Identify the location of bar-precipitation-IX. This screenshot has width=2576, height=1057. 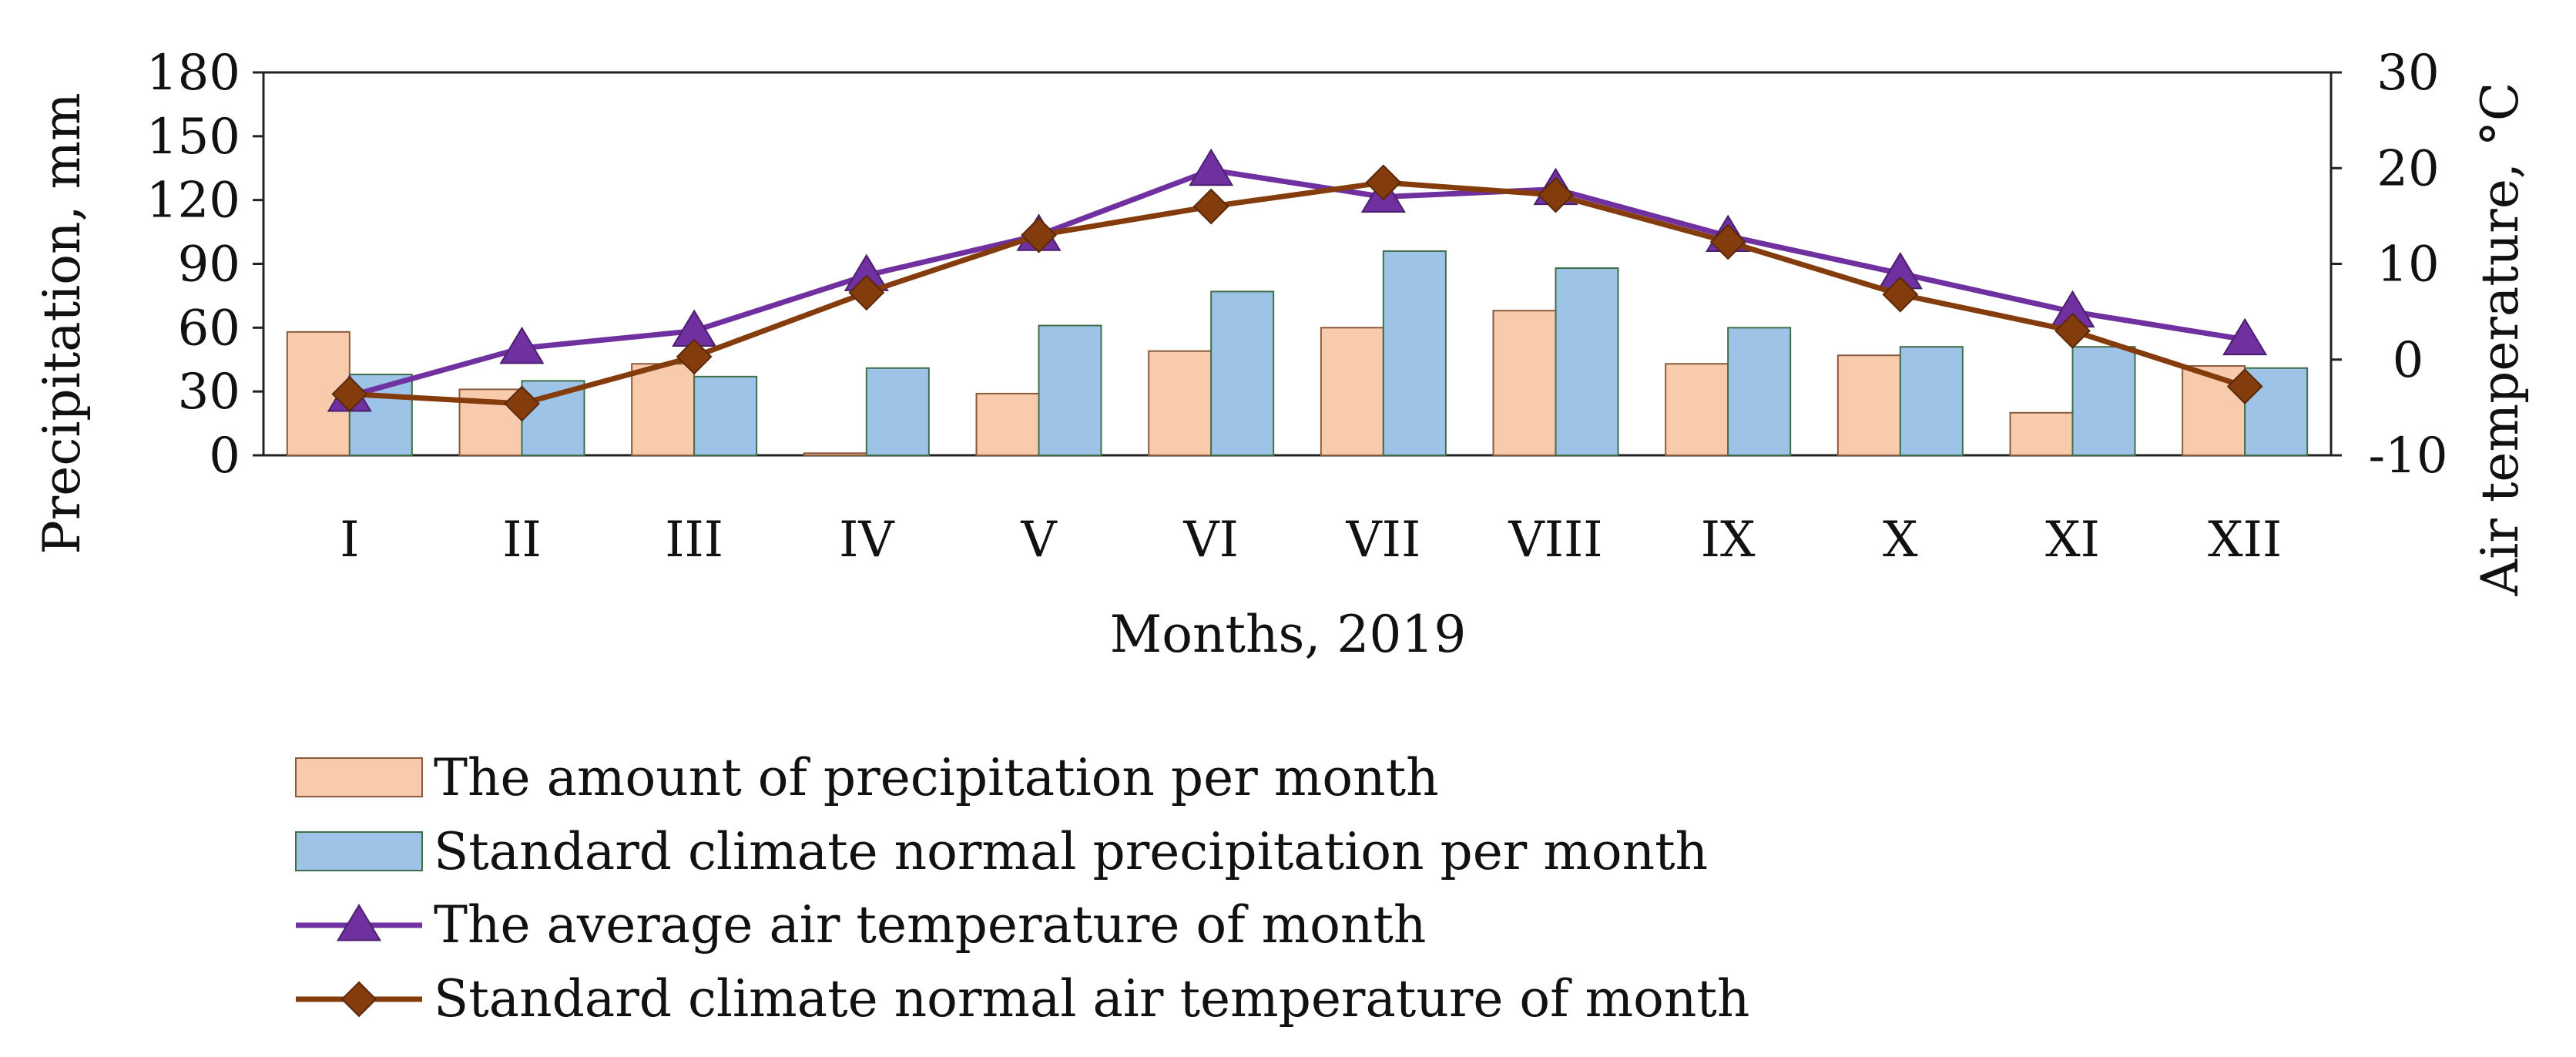
(1697, 409).